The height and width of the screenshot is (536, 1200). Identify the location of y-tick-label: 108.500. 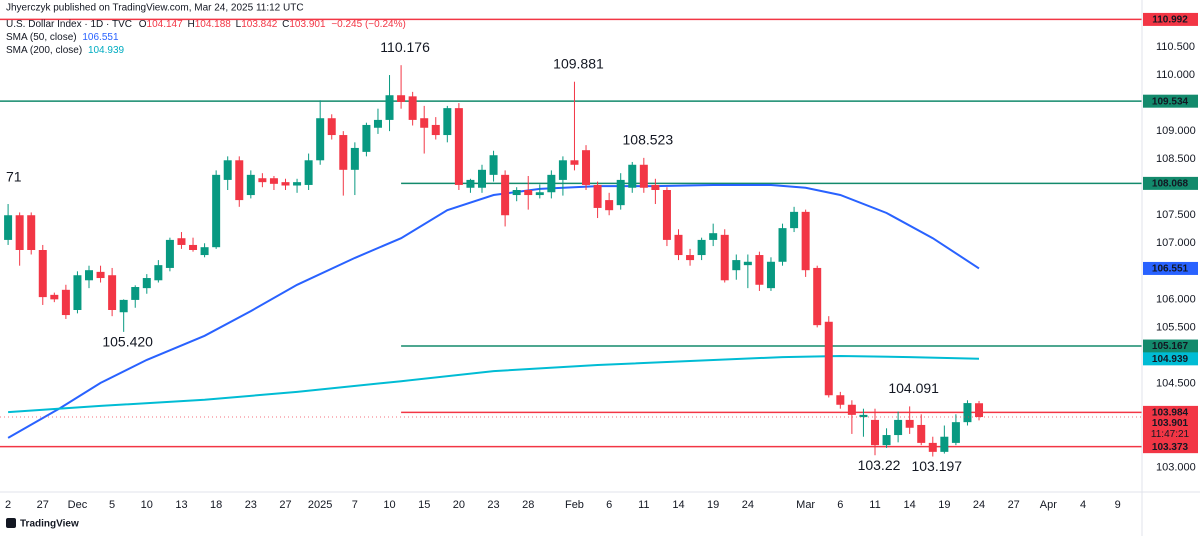
(1176, 159).